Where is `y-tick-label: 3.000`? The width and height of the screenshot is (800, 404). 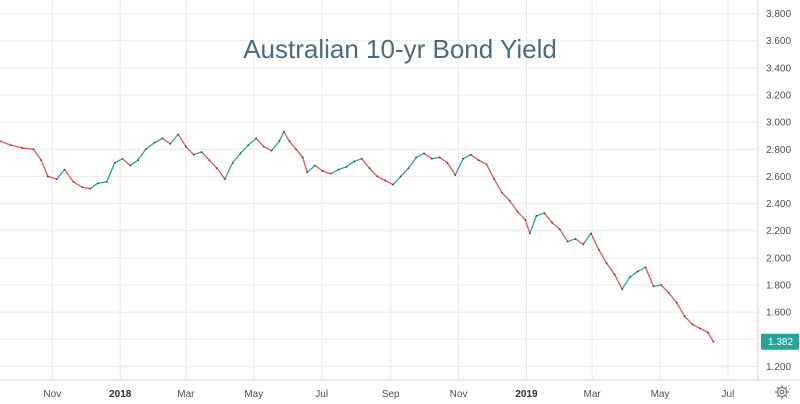 y-tick-label: 3.000 is located at coordinates (778, 123).